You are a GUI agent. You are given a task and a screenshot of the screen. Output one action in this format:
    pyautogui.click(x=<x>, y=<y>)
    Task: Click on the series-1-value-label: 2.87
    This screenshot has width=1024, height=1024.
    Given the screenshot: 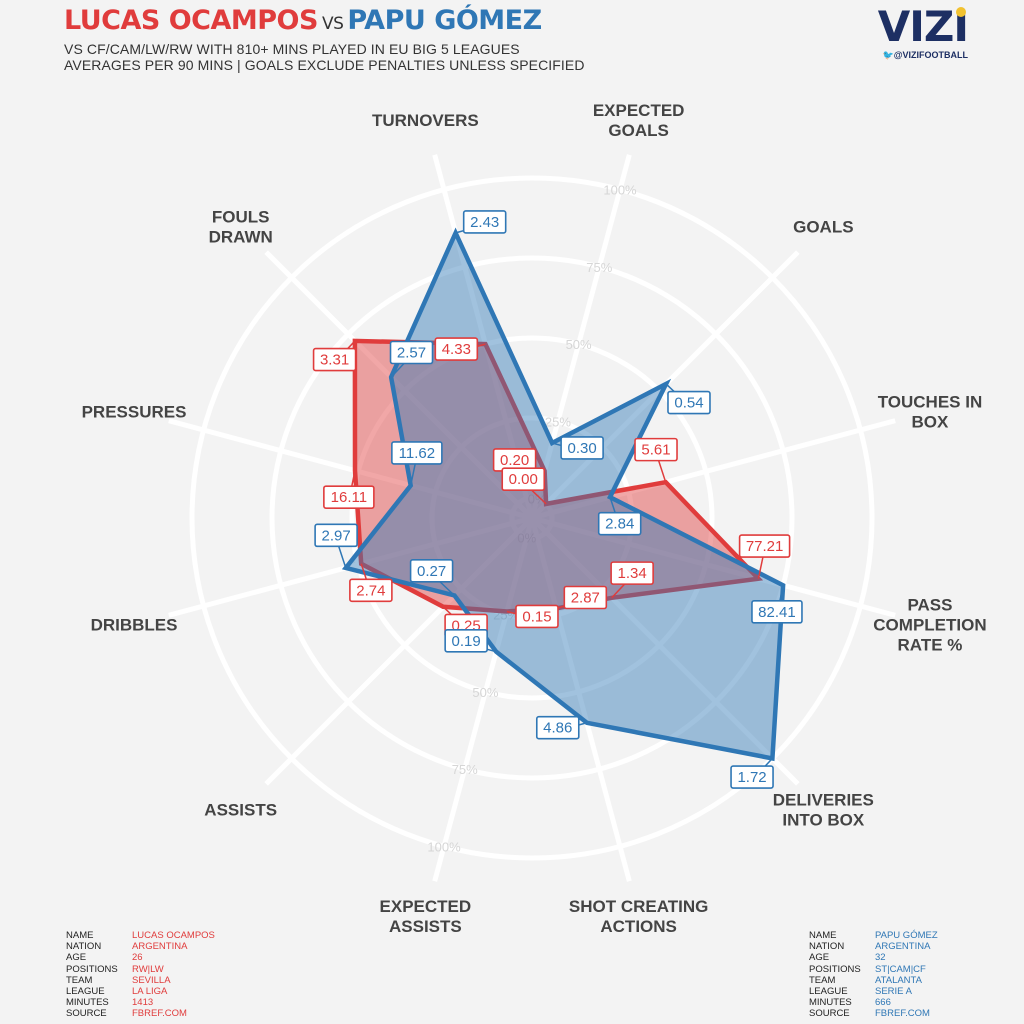 What is the action you would take?
    pyautogui.click(x=585, y=597)
    